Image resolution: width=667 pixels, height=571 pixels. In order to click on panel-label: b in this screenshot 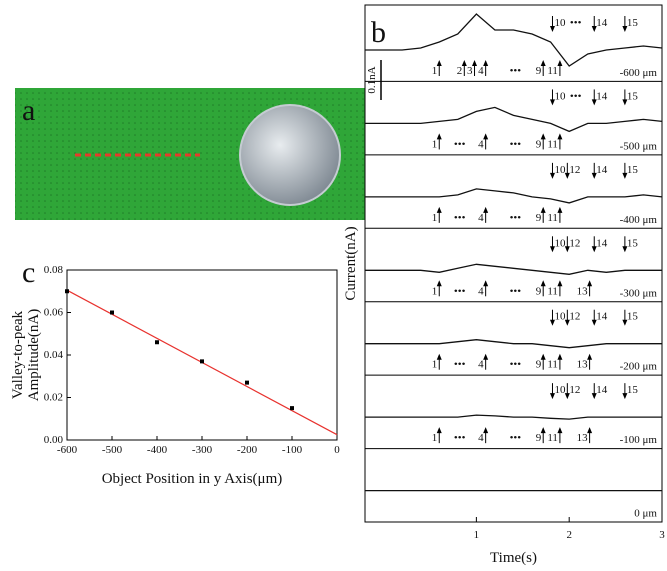, I will do `click(378, 32)`.